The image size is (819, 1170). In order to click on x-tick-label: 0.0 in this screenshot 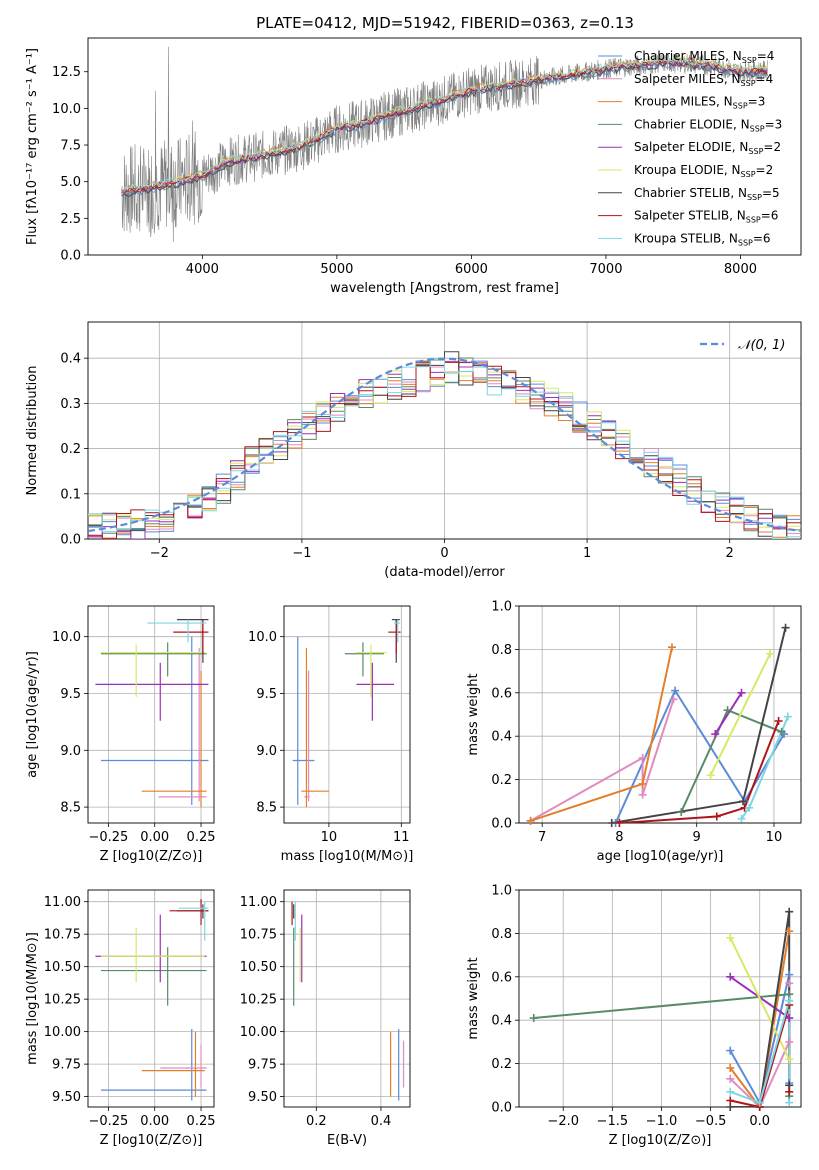, I will do `click(759, 1121)`.